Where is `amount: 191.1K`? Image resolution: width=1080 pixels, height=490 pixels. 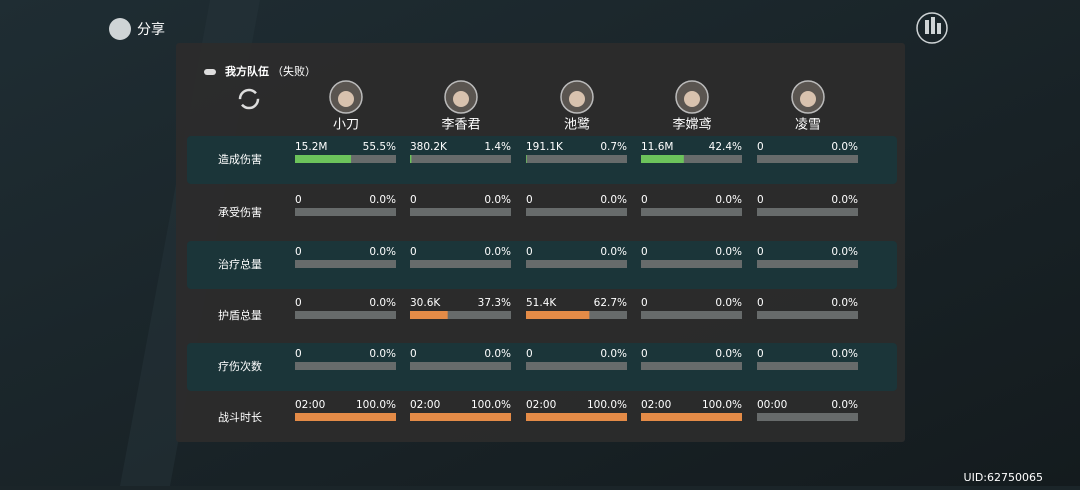
amount: 191.1K is located at coordinates (545, 147).